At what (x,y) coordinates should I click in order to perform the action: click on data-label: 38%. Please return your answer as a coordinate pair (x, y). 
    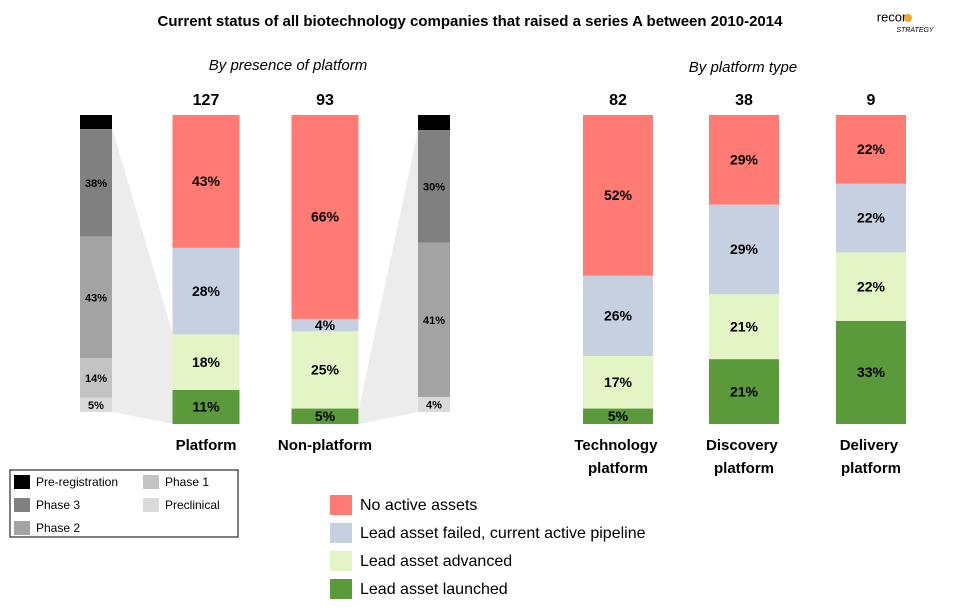
    Looking at the image, I should click on (96, 184).